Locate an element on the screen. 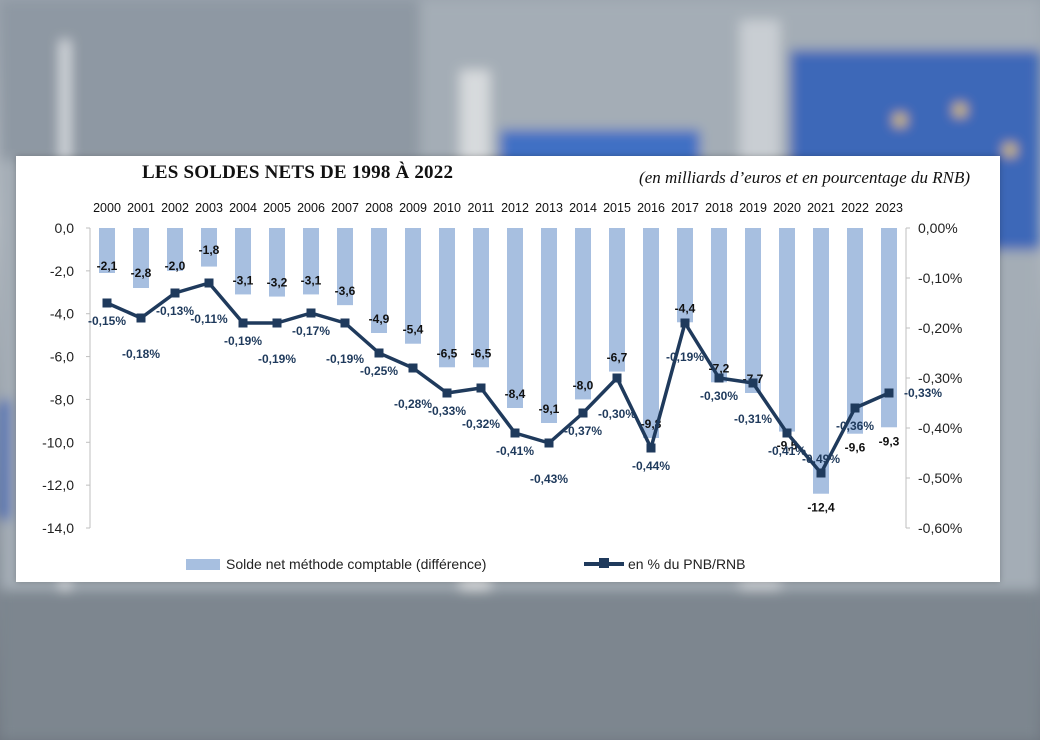 Image resolution: width=1040 pixels, height=740 pixels. year-label: 2004 is located at coordinates (243, 208).